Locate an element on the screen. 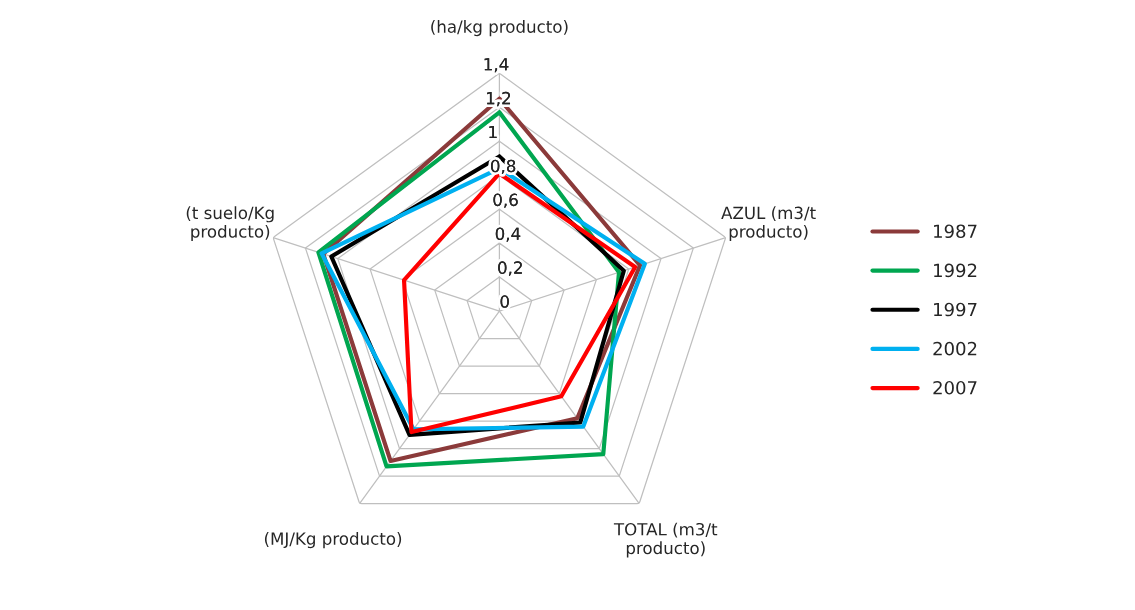 The image size is (1135, 610). legend-label: 1987 is located at coordinates (955, 231).